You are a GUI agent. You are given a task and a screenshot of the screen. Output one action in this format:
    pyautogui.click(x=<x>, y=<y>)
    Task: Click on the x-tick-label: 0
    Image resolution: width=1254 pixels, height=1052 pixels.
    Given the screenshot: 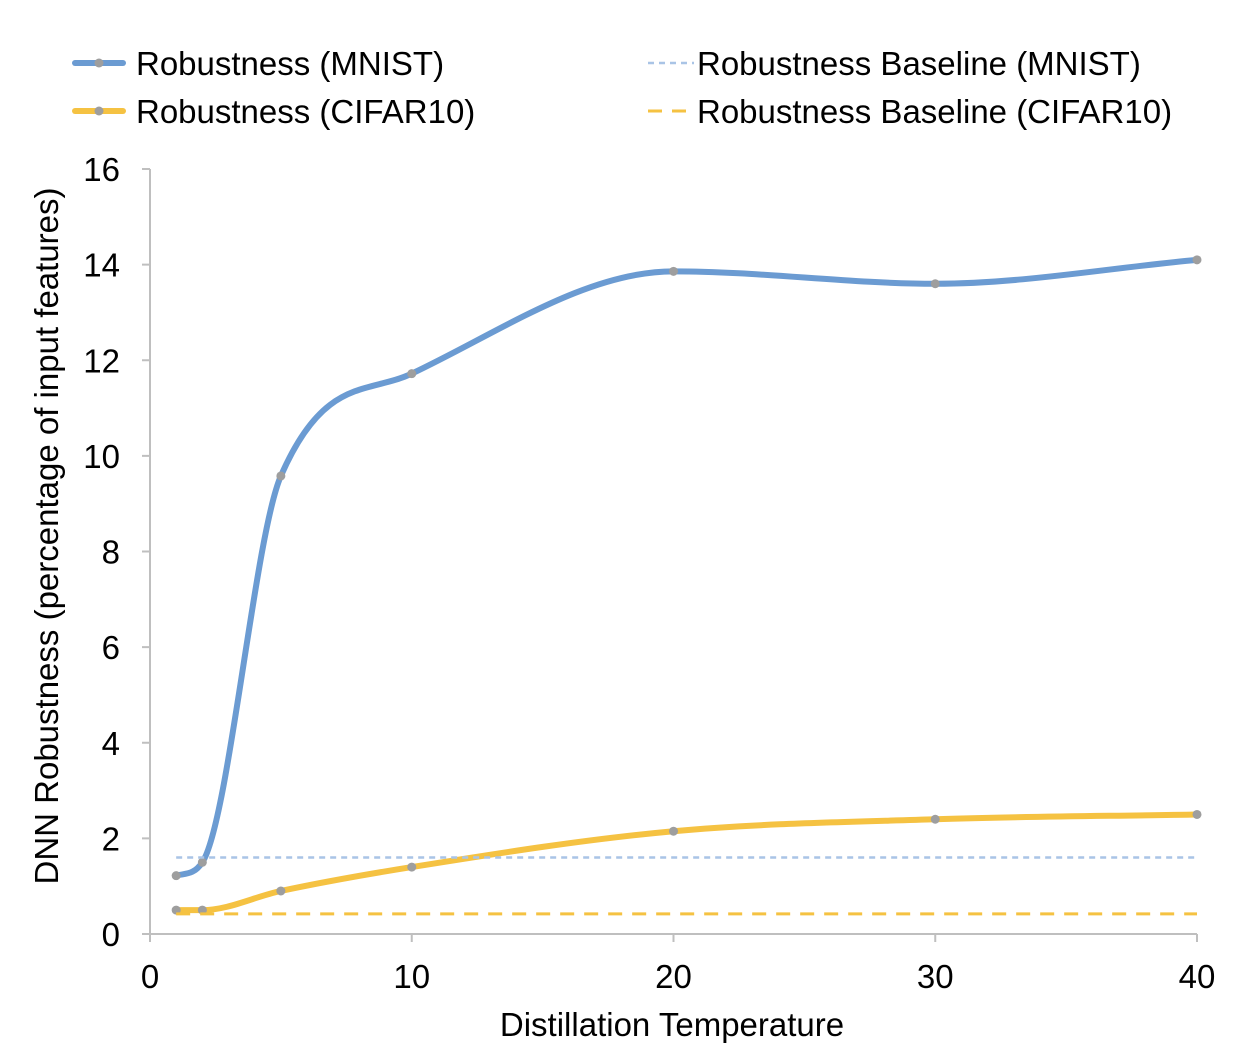 What is the action you would take?
    pyautogui.click(x=150, y=976)
    